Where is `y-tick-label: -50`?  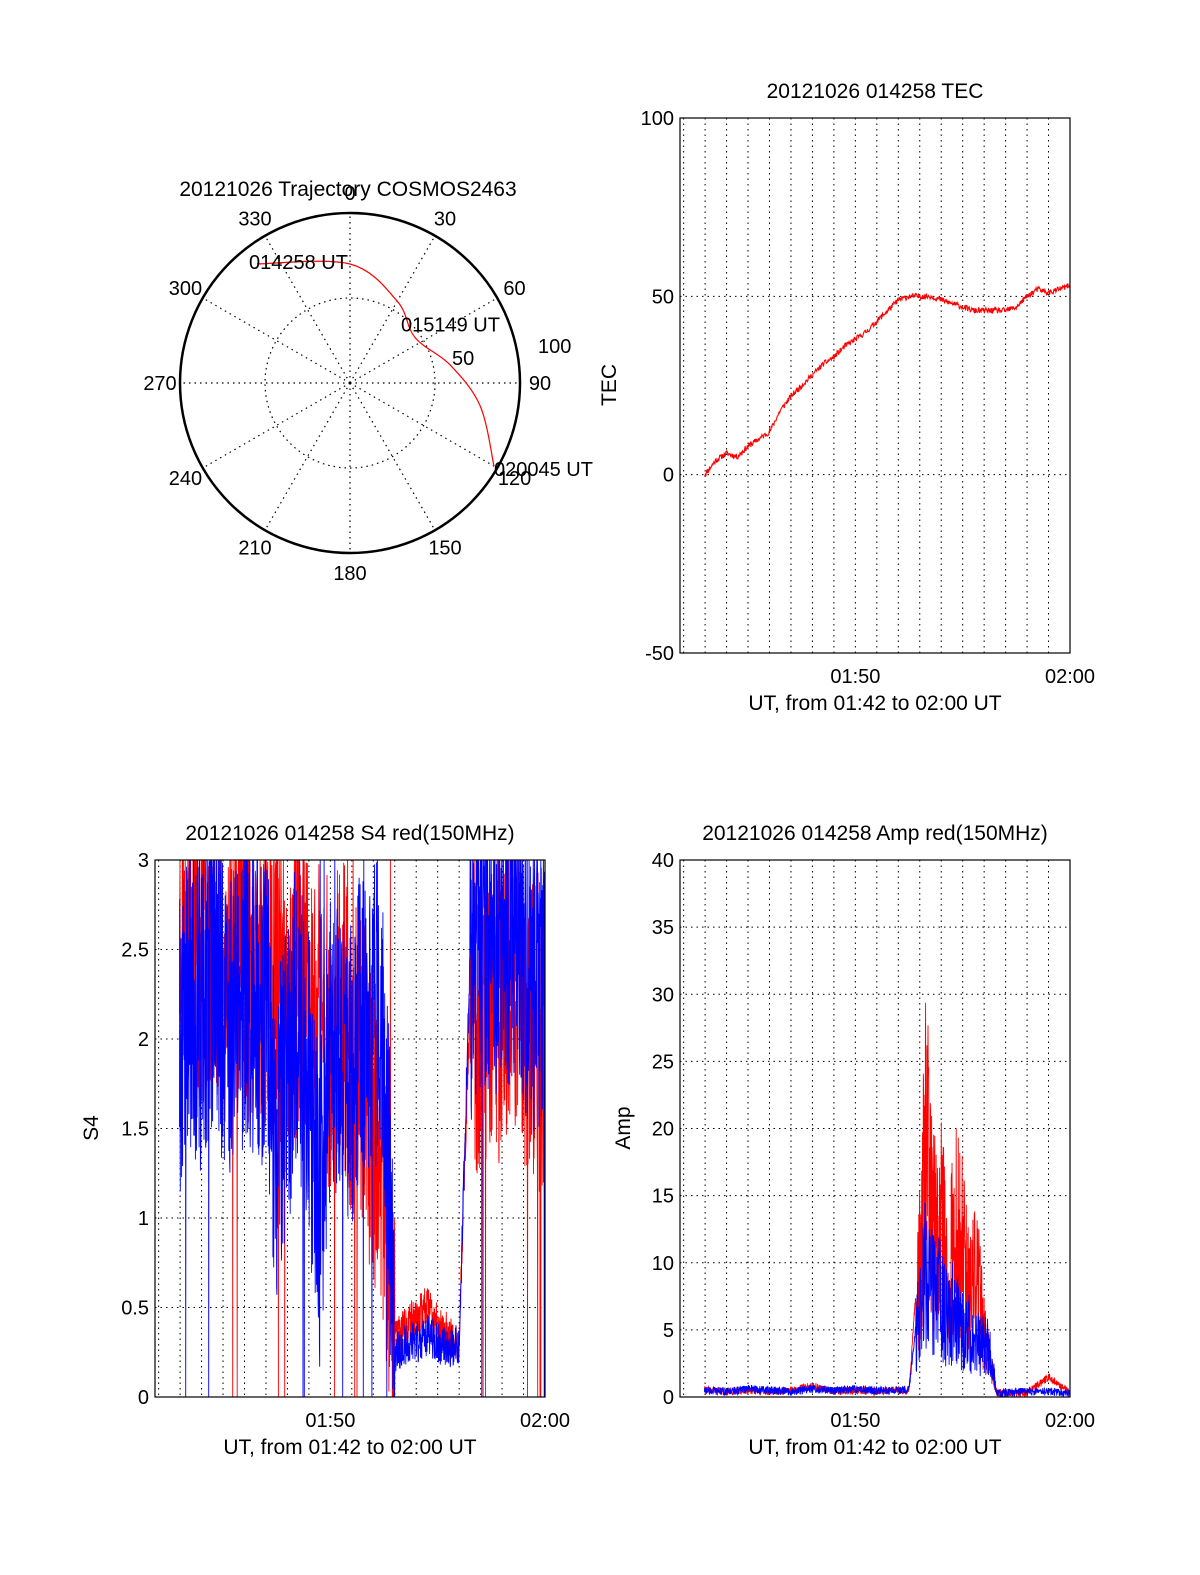
y-tick-label: -50 is located at coordinates (659, 654).